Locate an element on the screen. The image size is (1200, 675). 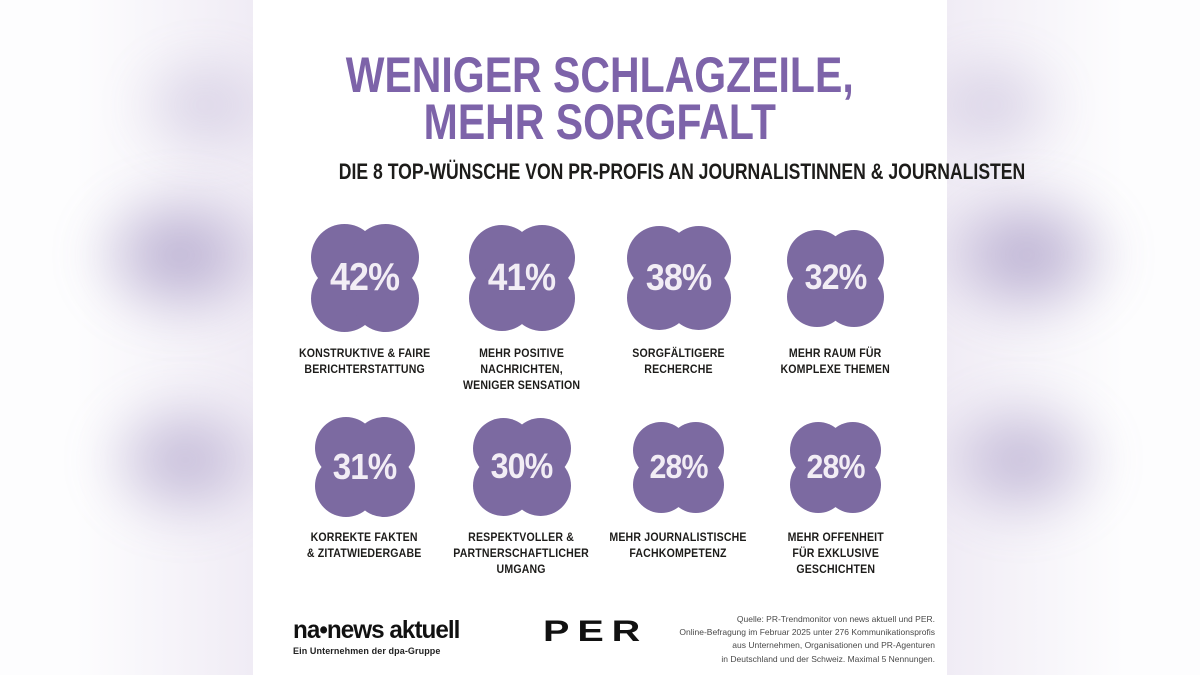
stat-value: 32% is located at coordinates (836, 277).